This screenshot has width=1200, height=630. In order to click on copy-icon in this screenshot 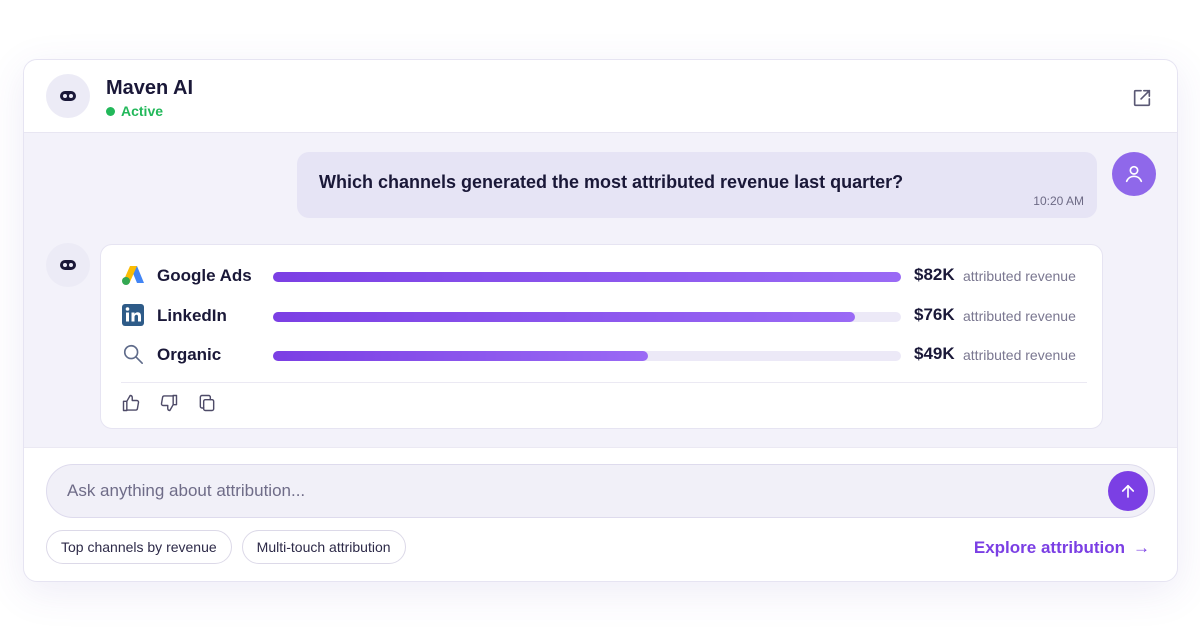, I will do `click(207, 403)`.